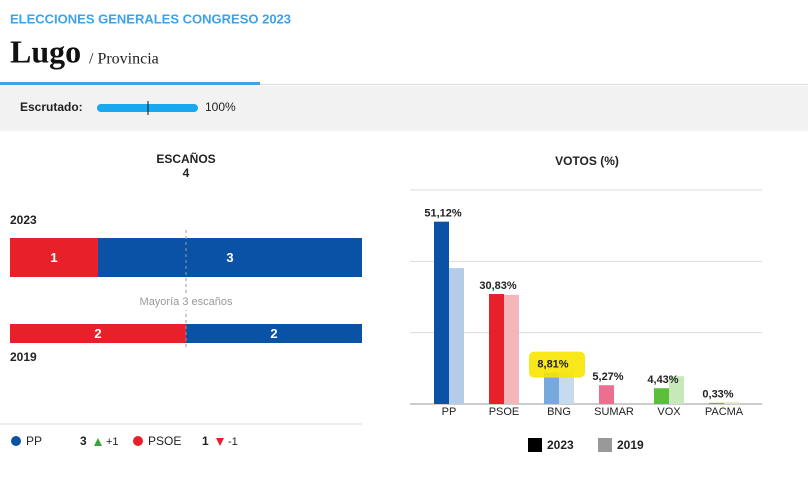 The image size is (808, 484). What do you see at coordinates (83, 441) in the screenshot?
I see `legend-seats: 3` at bounding box center [83, 441].